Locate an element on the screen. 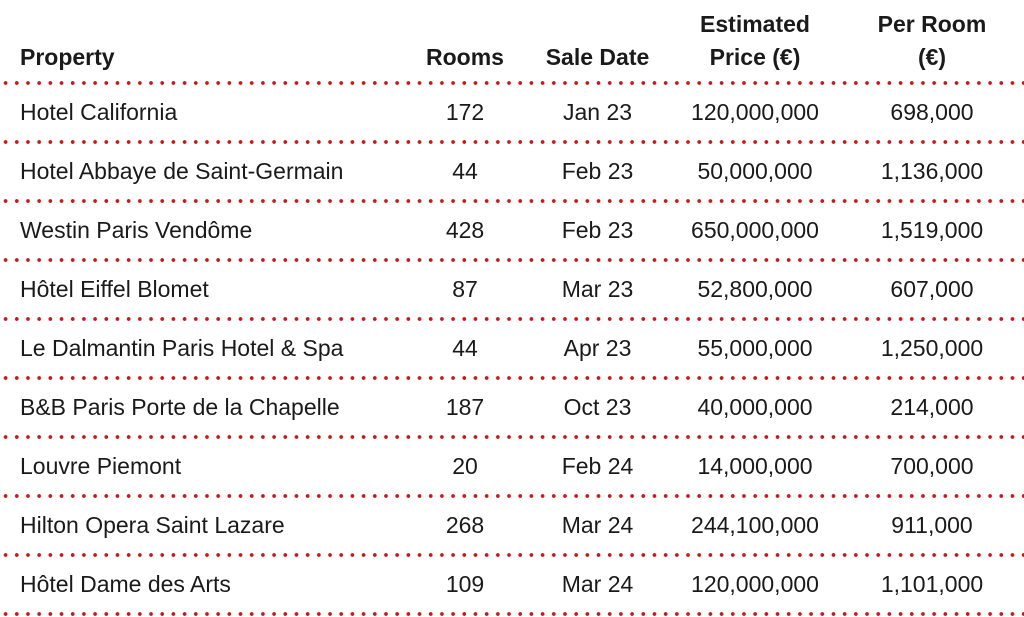 This screenshot has height=617, width=1024. cell-per-room: 1,519,000 is located at coordinates (932, 230).